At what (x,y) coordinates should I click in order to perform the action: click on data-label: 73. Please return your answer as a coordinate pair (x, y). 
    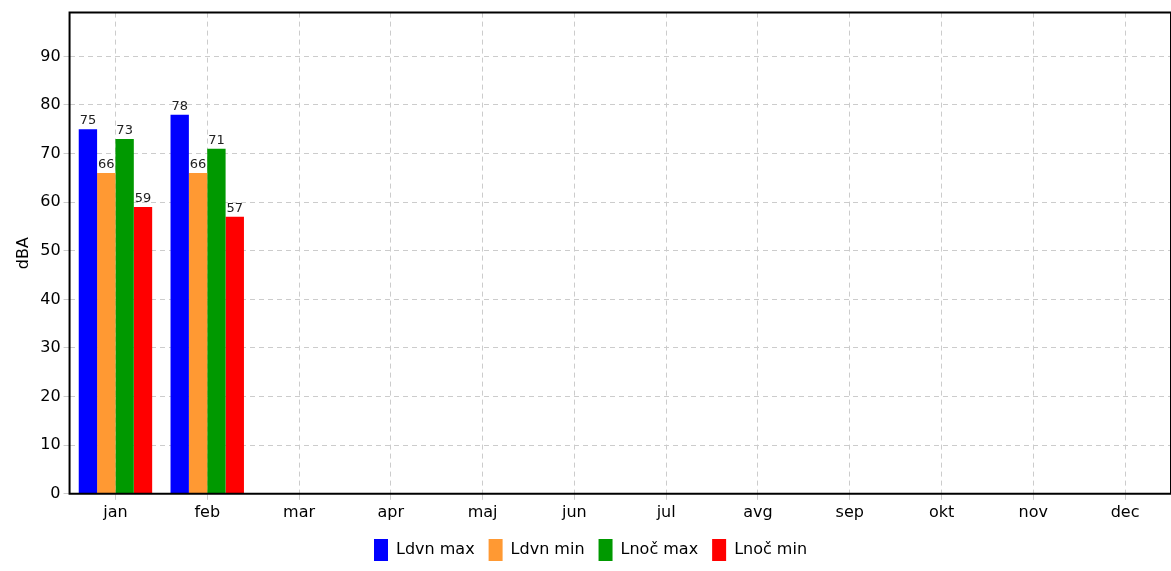
    Looking at the image, I should click on (124, 129).